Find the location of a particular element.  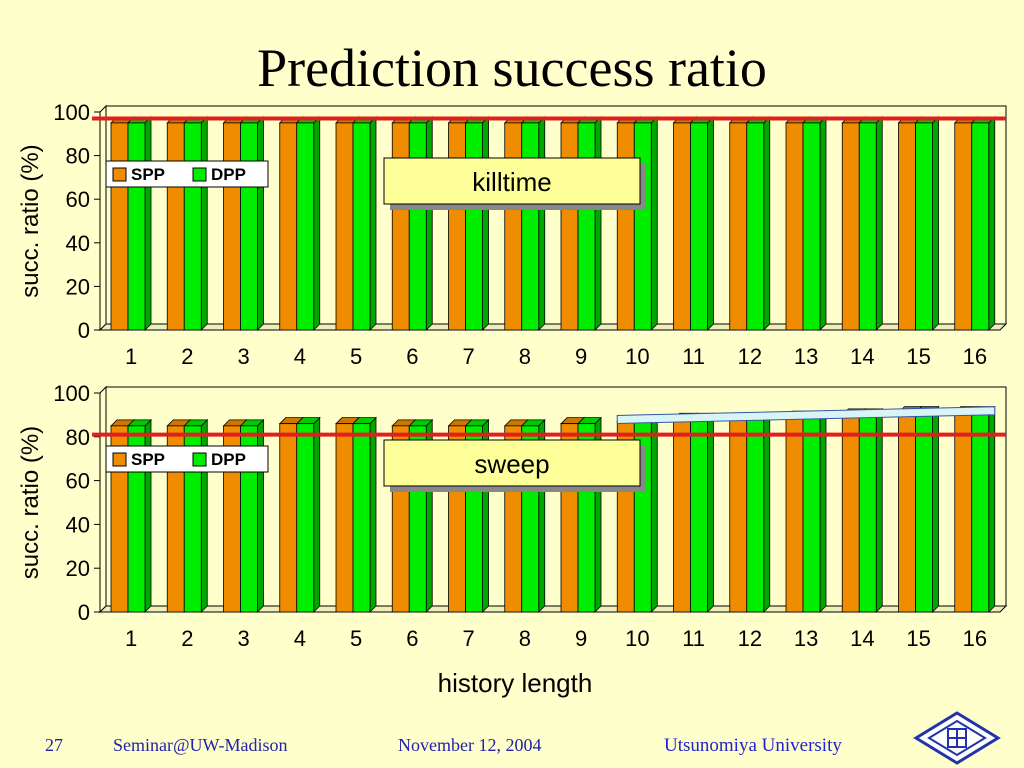

side-wall is located at coordinates (103, 218).